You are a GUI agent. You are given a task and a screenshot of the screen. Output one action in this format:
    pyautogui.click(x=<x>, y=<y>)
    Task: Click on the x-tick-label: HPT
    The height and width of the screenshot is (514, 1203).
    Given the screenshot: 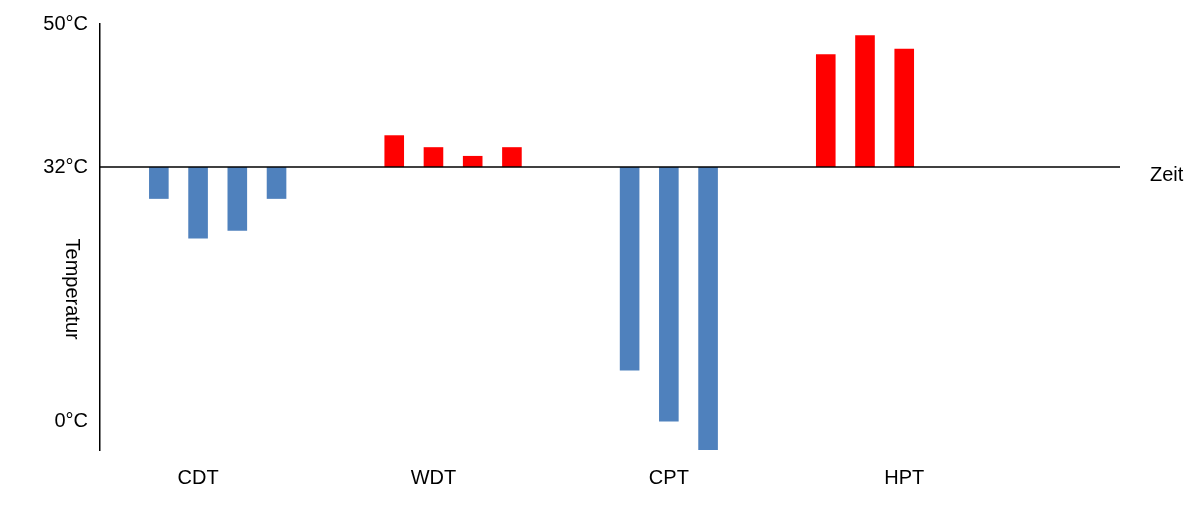 What is the action you would take?
    pyautogui.click(x=904, y=476)
    